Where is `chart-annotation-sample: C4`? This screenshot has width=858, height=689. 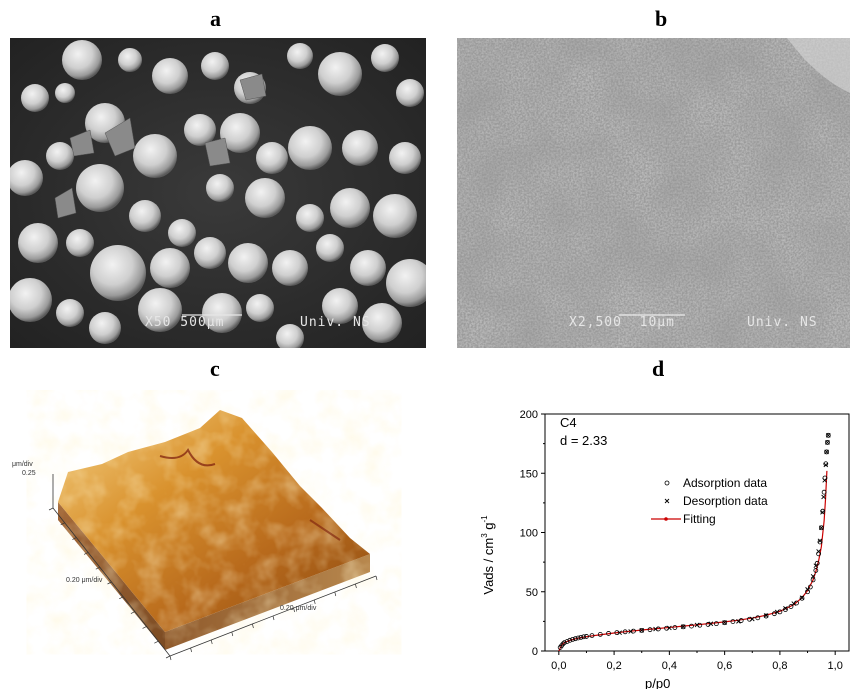
chart-annotation-sample: C4 is located at coordinates (568, 422).